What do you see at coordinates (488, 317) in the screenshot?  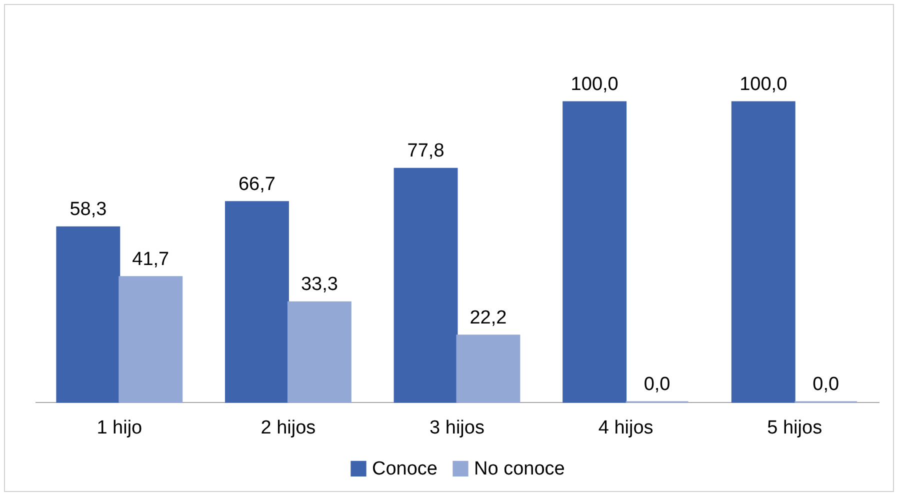 I see `data-label: 22,2` at bounding box center [488, 317].